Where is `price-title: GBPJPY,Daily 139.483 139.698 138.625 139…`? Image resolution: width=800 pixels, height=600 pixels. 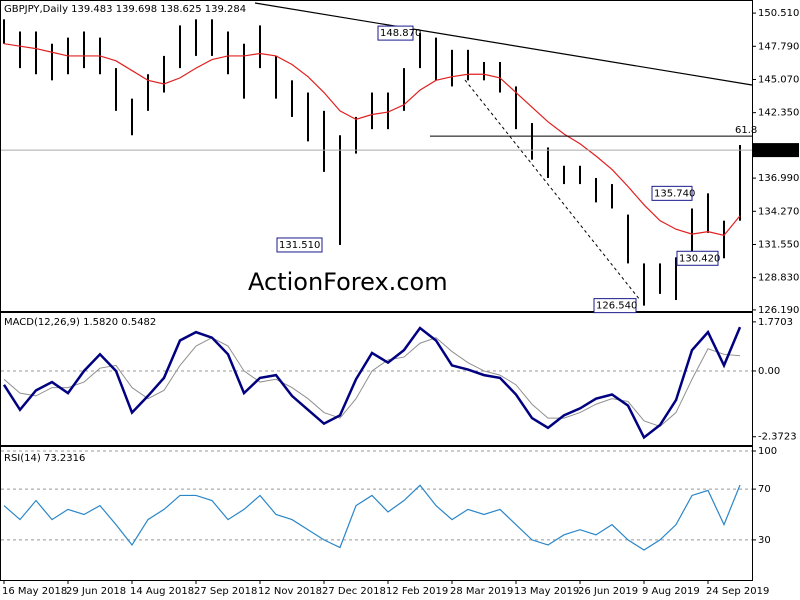
price-title: GBPJPY,Daily 139.483 139.698 138.625 139… is located at coordinates (125, 9).